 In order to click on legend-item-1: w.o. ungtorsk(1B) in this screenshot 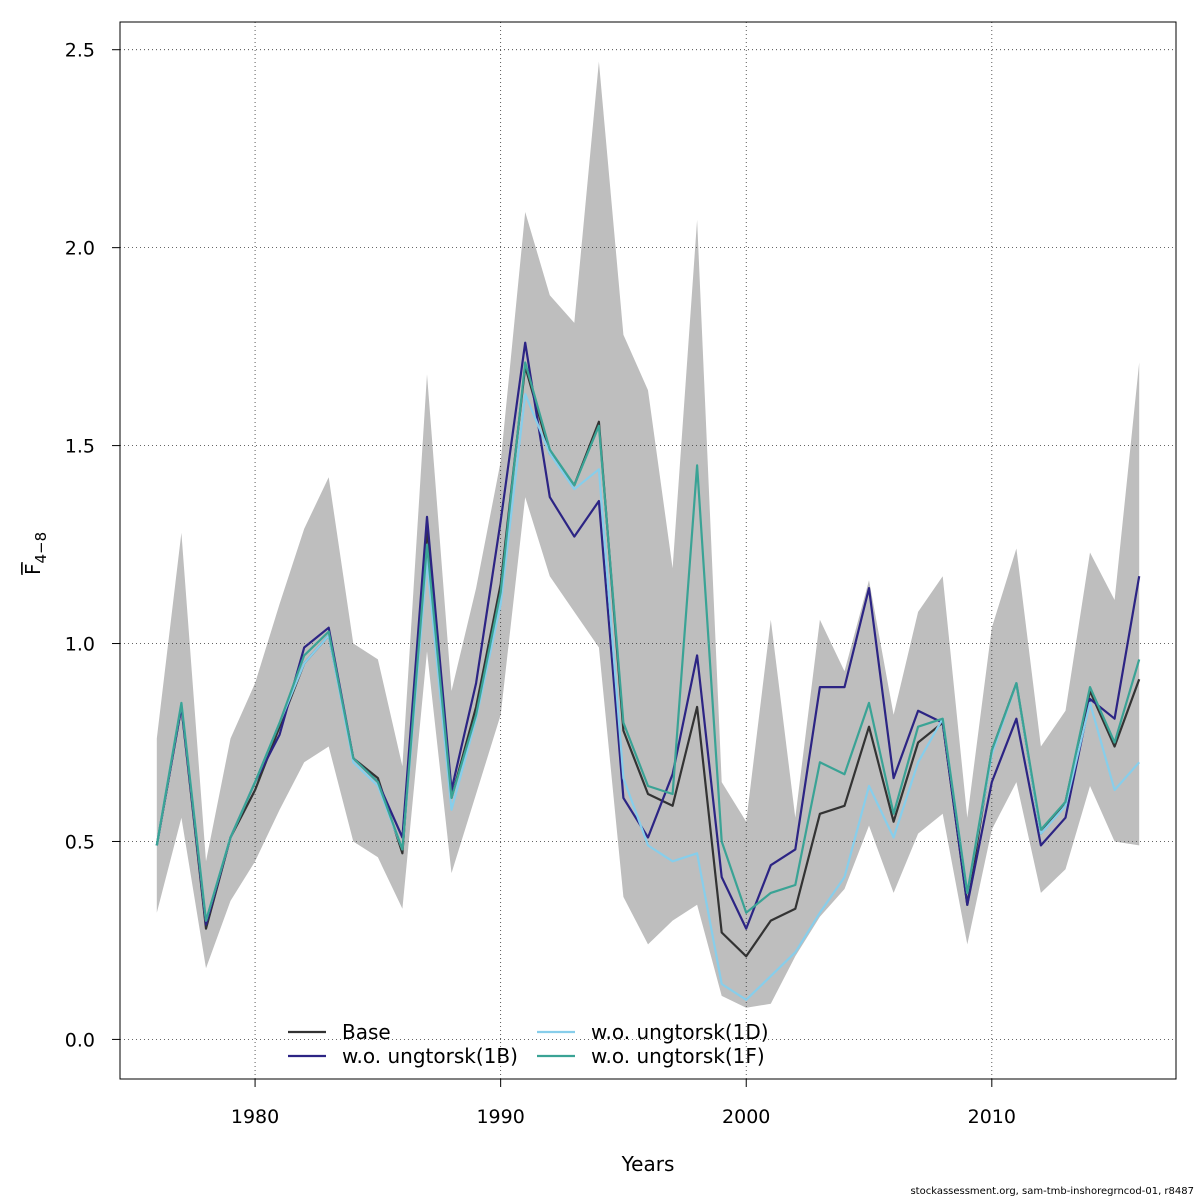, I will do `click(403, 1056)`.